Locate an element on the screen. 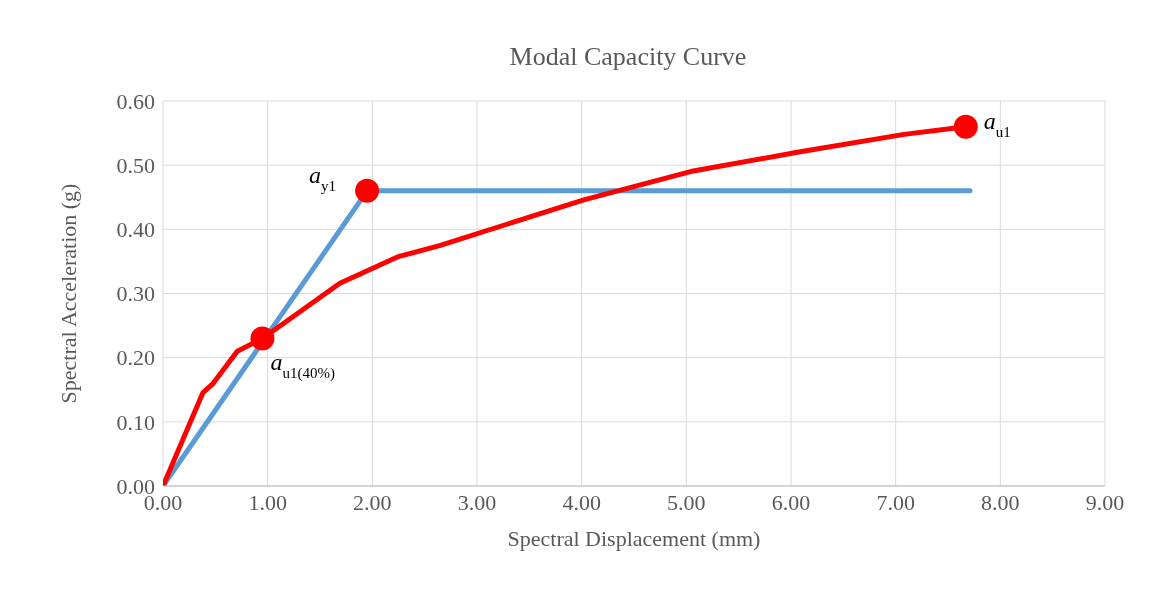 The height and width of the screenshot is (610, 1155). x-tick-label: 3.00 is located at coordinates (477, 502).